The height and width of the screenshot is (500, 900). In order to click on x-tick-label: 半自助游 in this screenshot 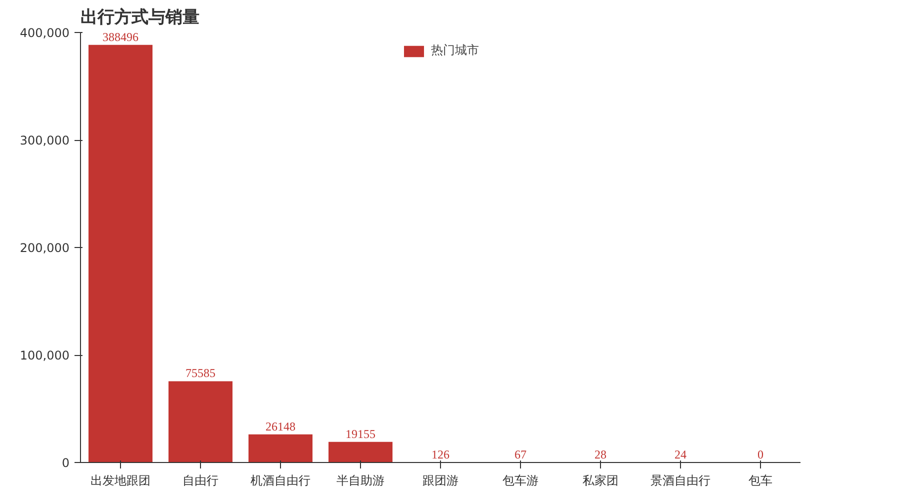, I will do `click(360, 481)`.